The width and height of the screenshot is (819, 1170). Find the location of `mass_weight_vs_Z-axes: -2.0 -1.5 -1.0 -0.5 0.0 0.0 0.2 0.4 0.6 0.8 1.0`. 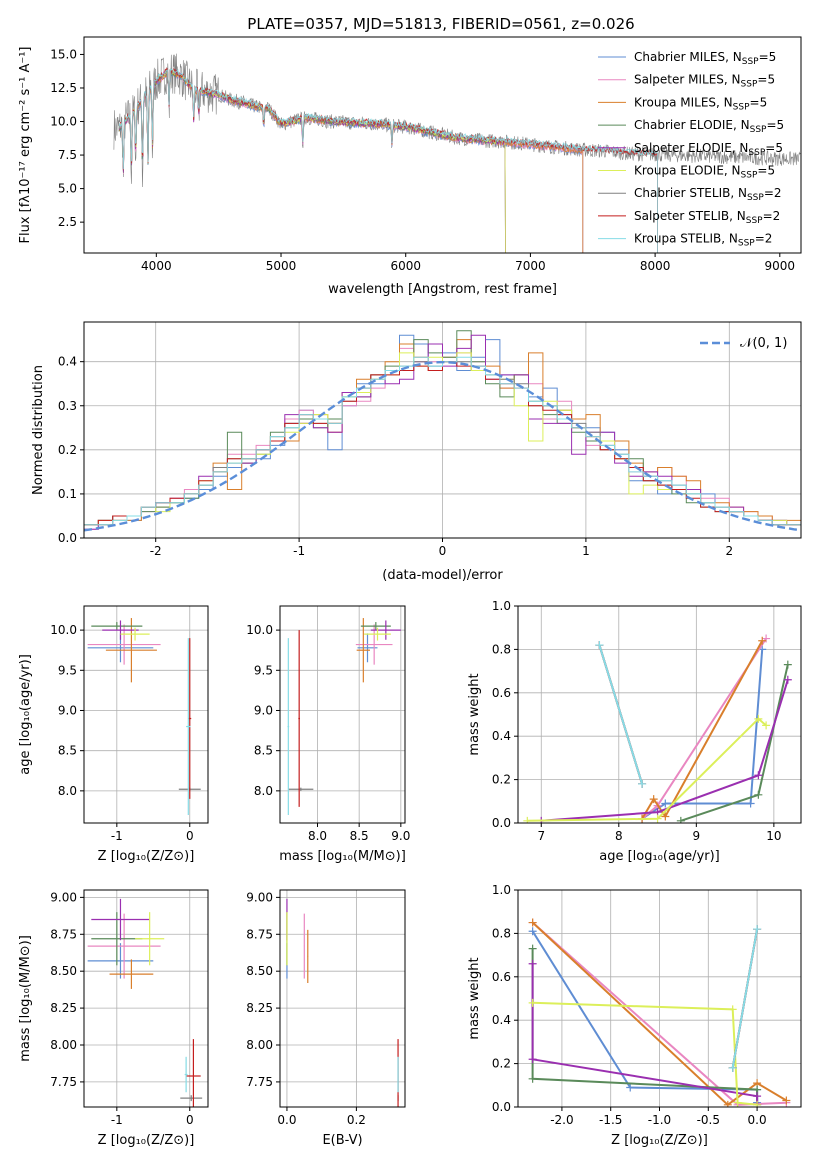

mass_weight_vs_Z-axes: -2.0 -1.5 -1.0 -0.5 0.0 0.0 0.2 0.4 0.6 0.8 1.0 is located at coordinates (646, 1005).